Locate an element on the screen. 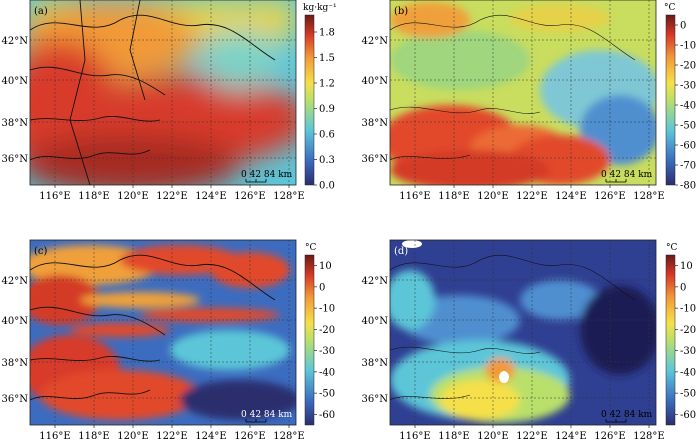 The height and width of the screenshot is (444, 700). panel-a-borders is located at coordinates (152, 93).